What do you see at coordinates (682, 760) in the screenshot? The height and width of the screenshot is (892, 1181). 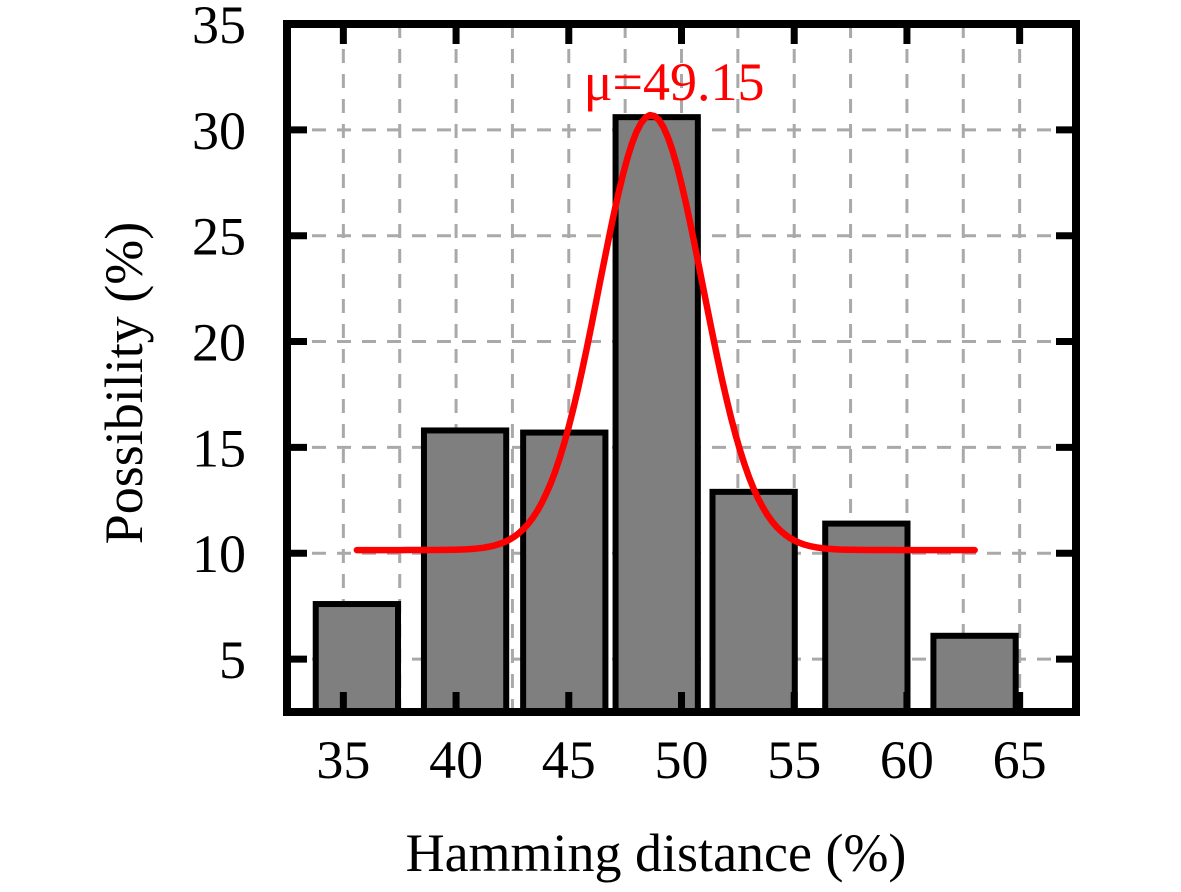 I see `x-tick-label: 50` at bounding box center [682, 760].